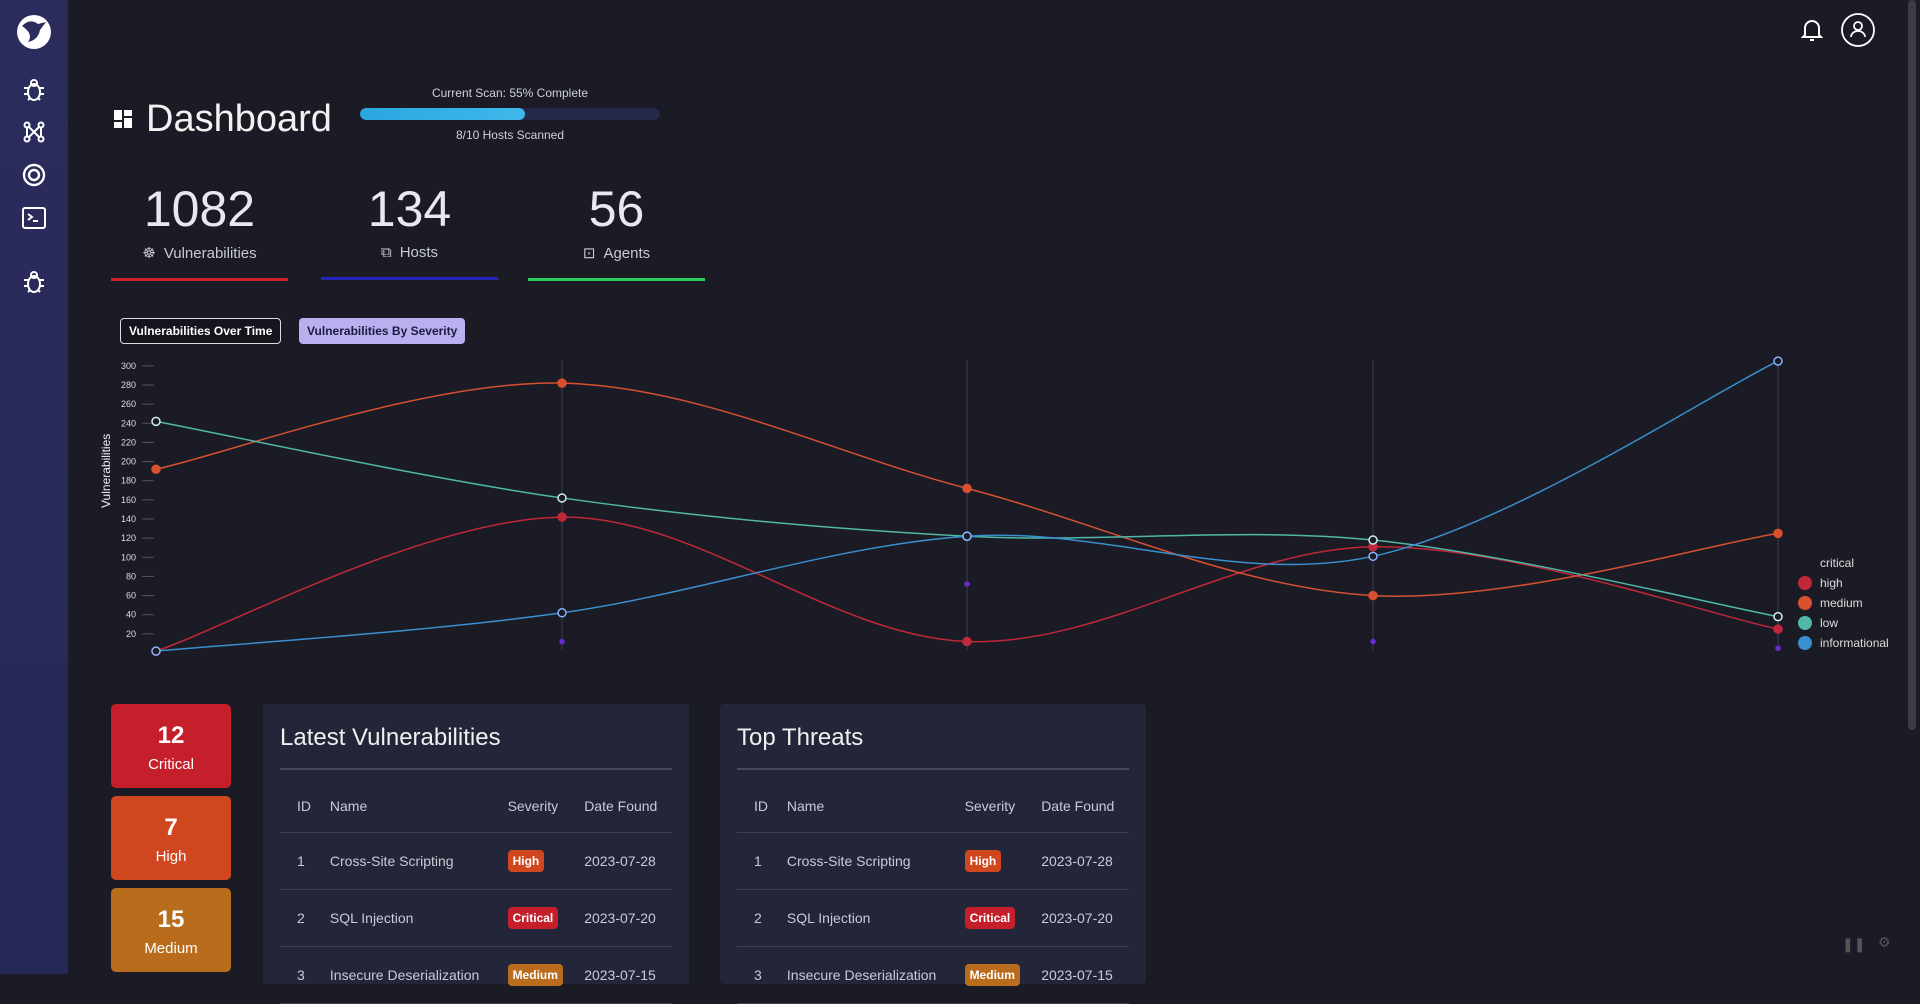  Describe the element at coordinates (171, 948) in the screenshot. I see `severity-label: Medium` at that location.